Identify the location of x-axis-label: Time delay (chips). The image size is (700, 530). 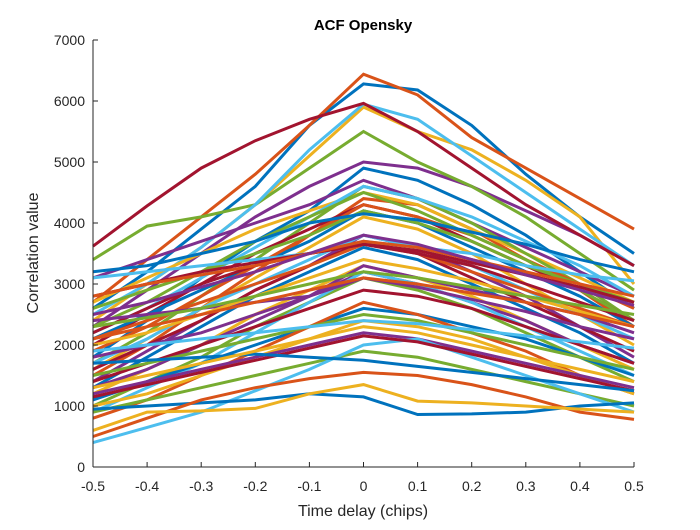
(363, 511).